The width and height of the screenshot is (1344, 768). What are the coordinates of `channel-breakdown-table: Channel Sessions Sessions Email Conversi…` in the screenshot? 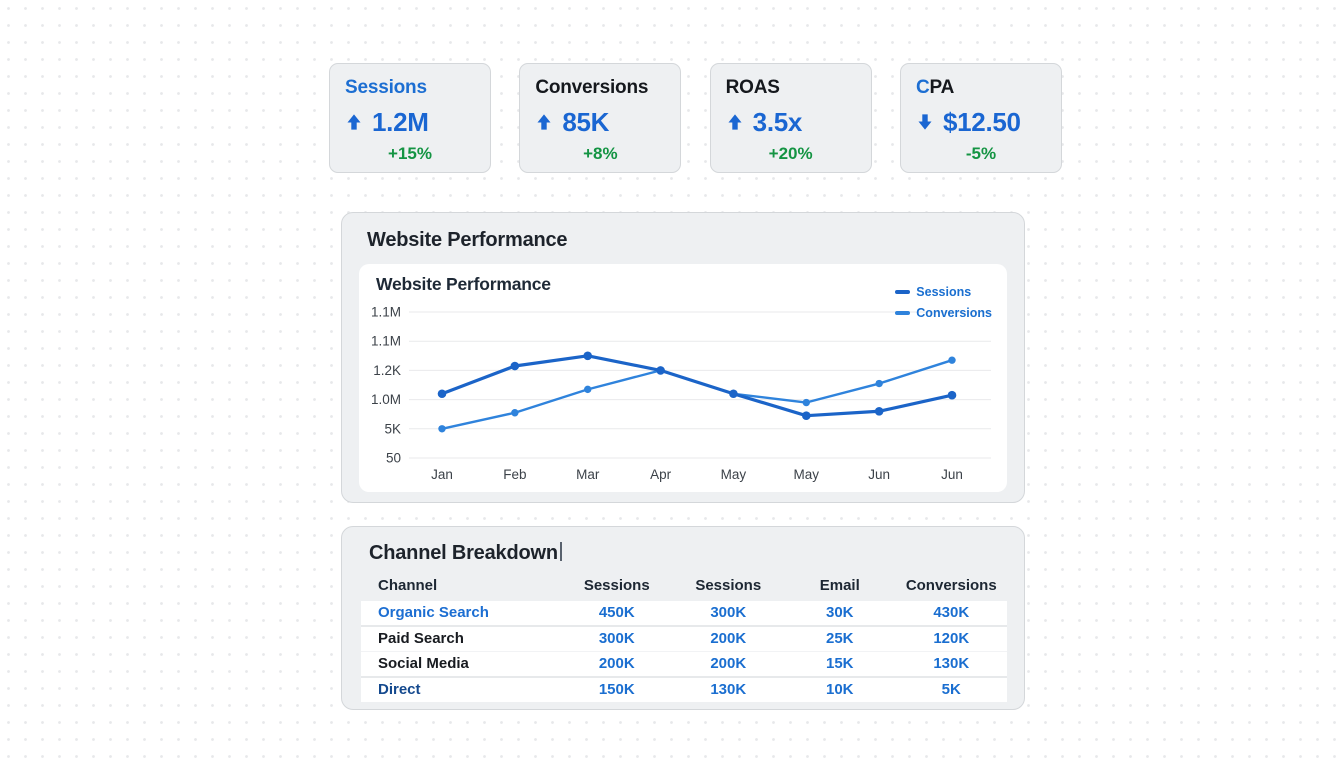 It's located at (684, 638).